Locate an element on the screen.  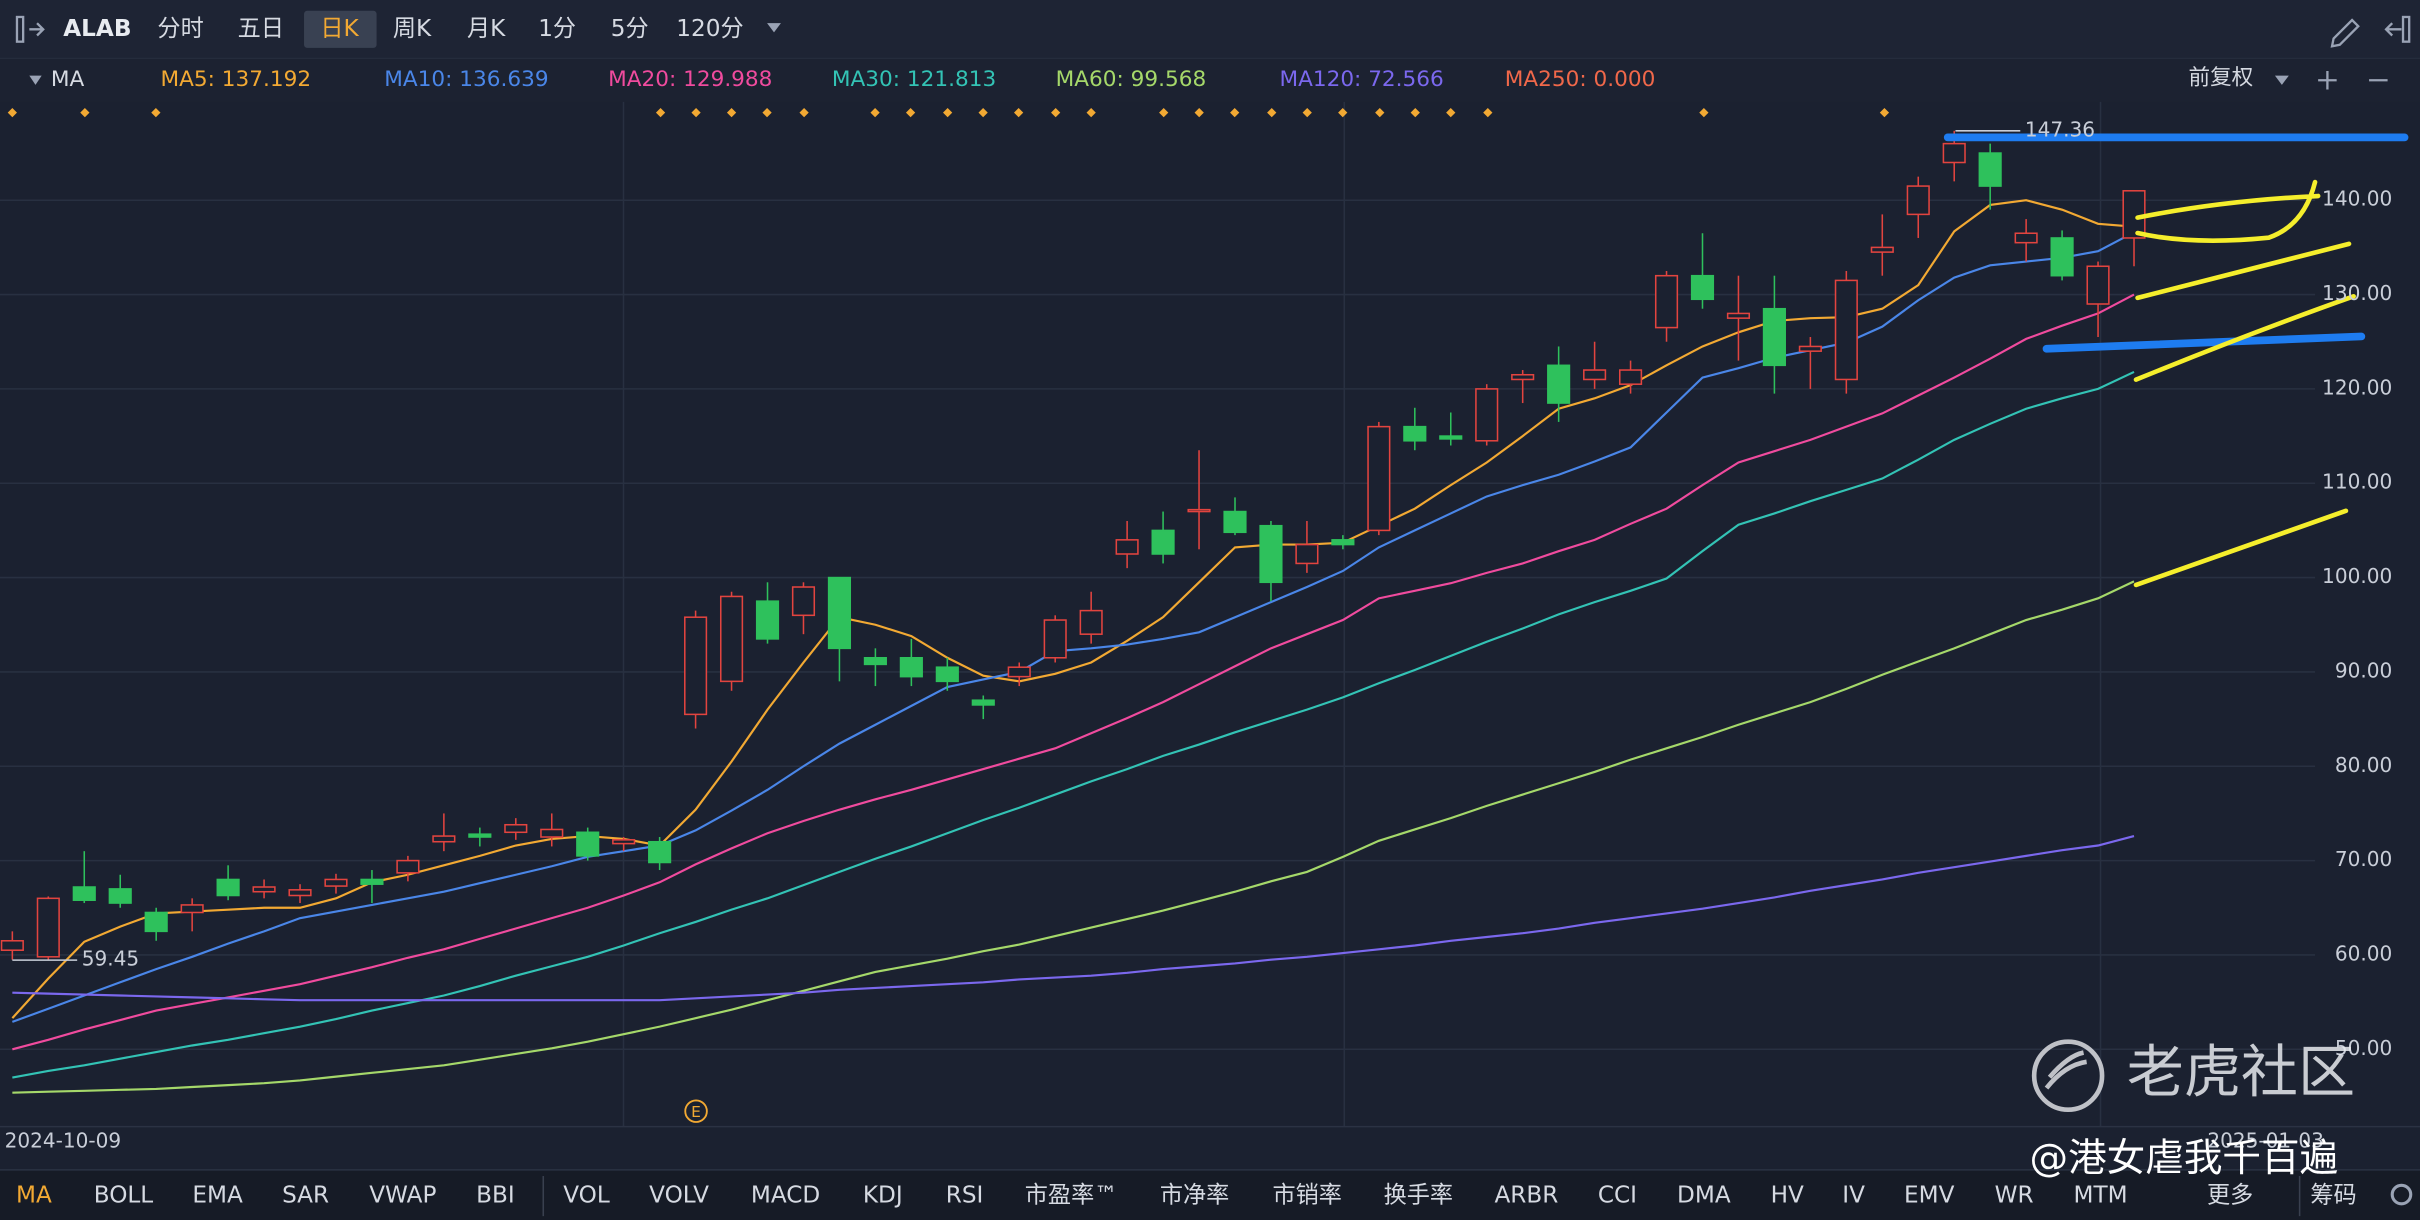
period-tab: 1分 is located at coordinates (557, 29).